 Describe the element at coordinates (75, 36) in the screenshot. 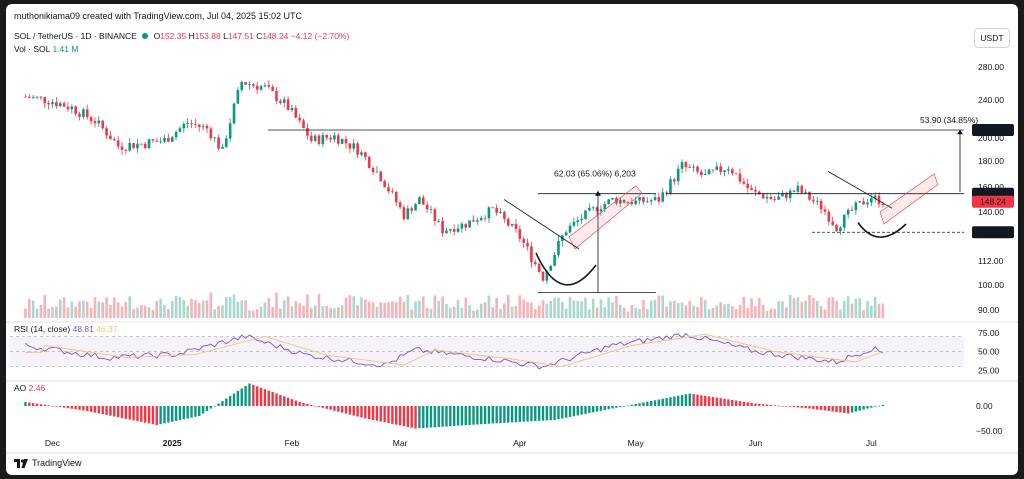

I see `symbol-name: SOL / TetherUS · 1D · BINANCE` at that location.